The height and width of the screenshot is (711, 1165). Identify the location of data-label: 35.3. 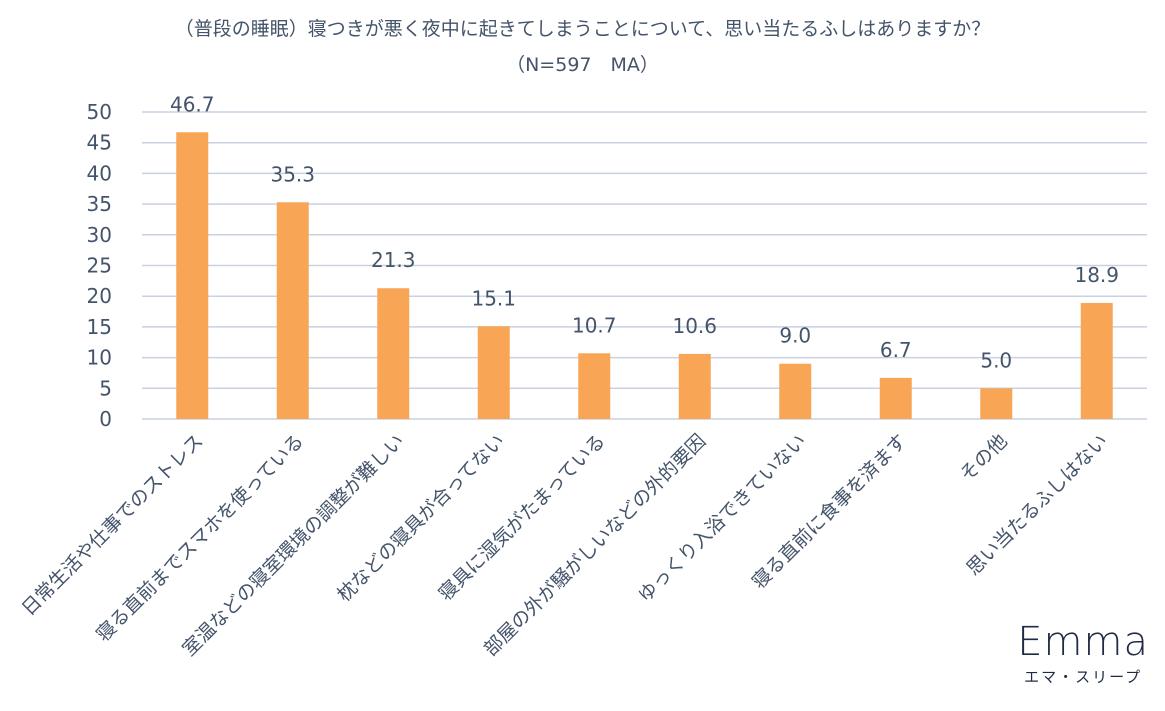
(292, 174).